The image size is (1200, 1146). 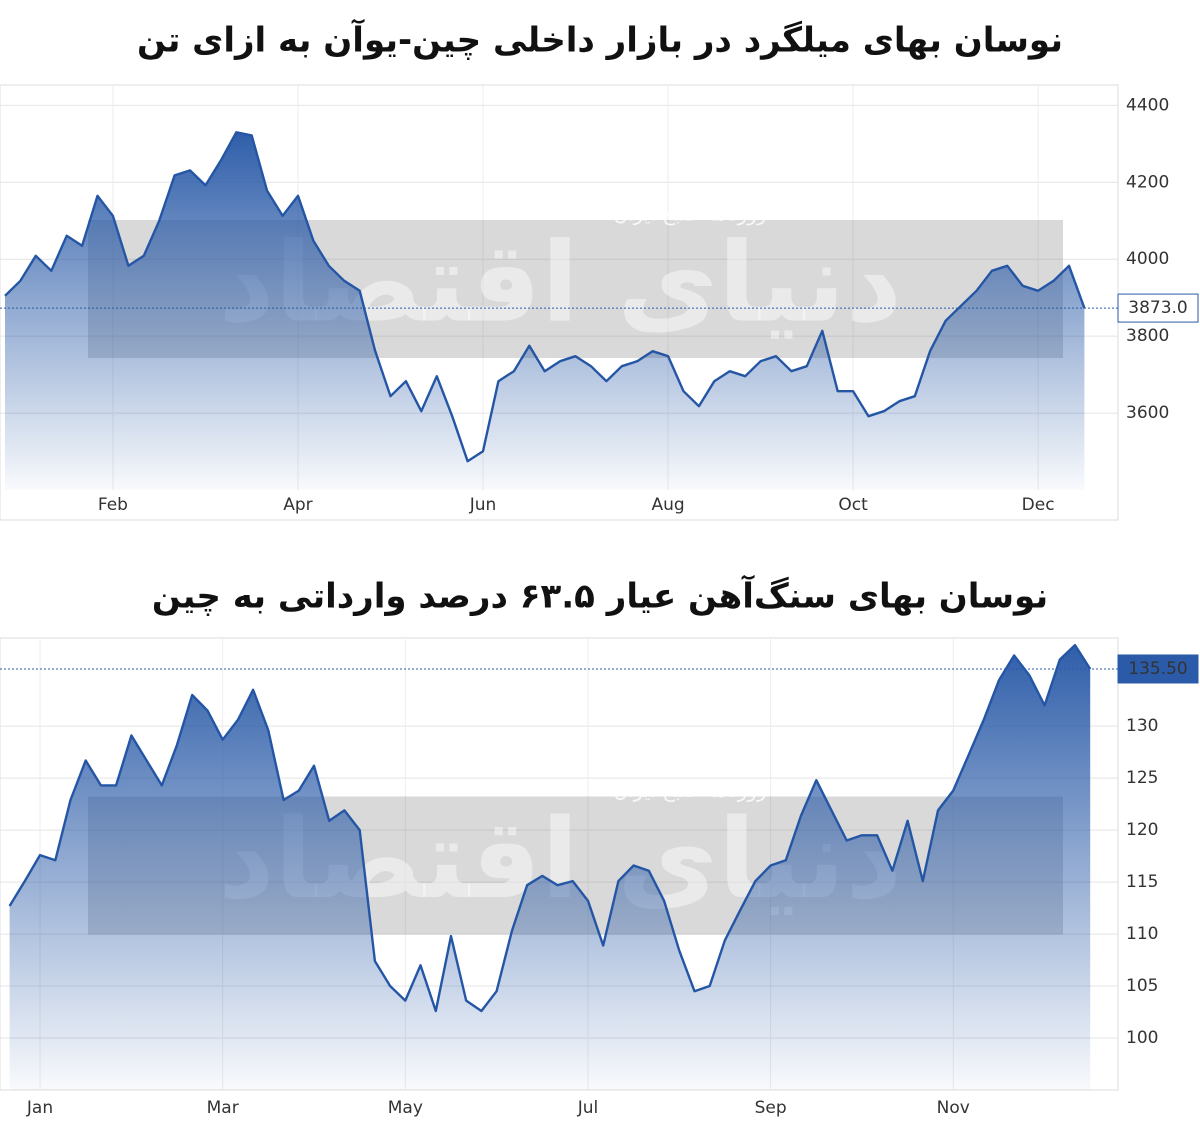 I want to click on y-tick-label: 4000, so click(x=1147, y=259).